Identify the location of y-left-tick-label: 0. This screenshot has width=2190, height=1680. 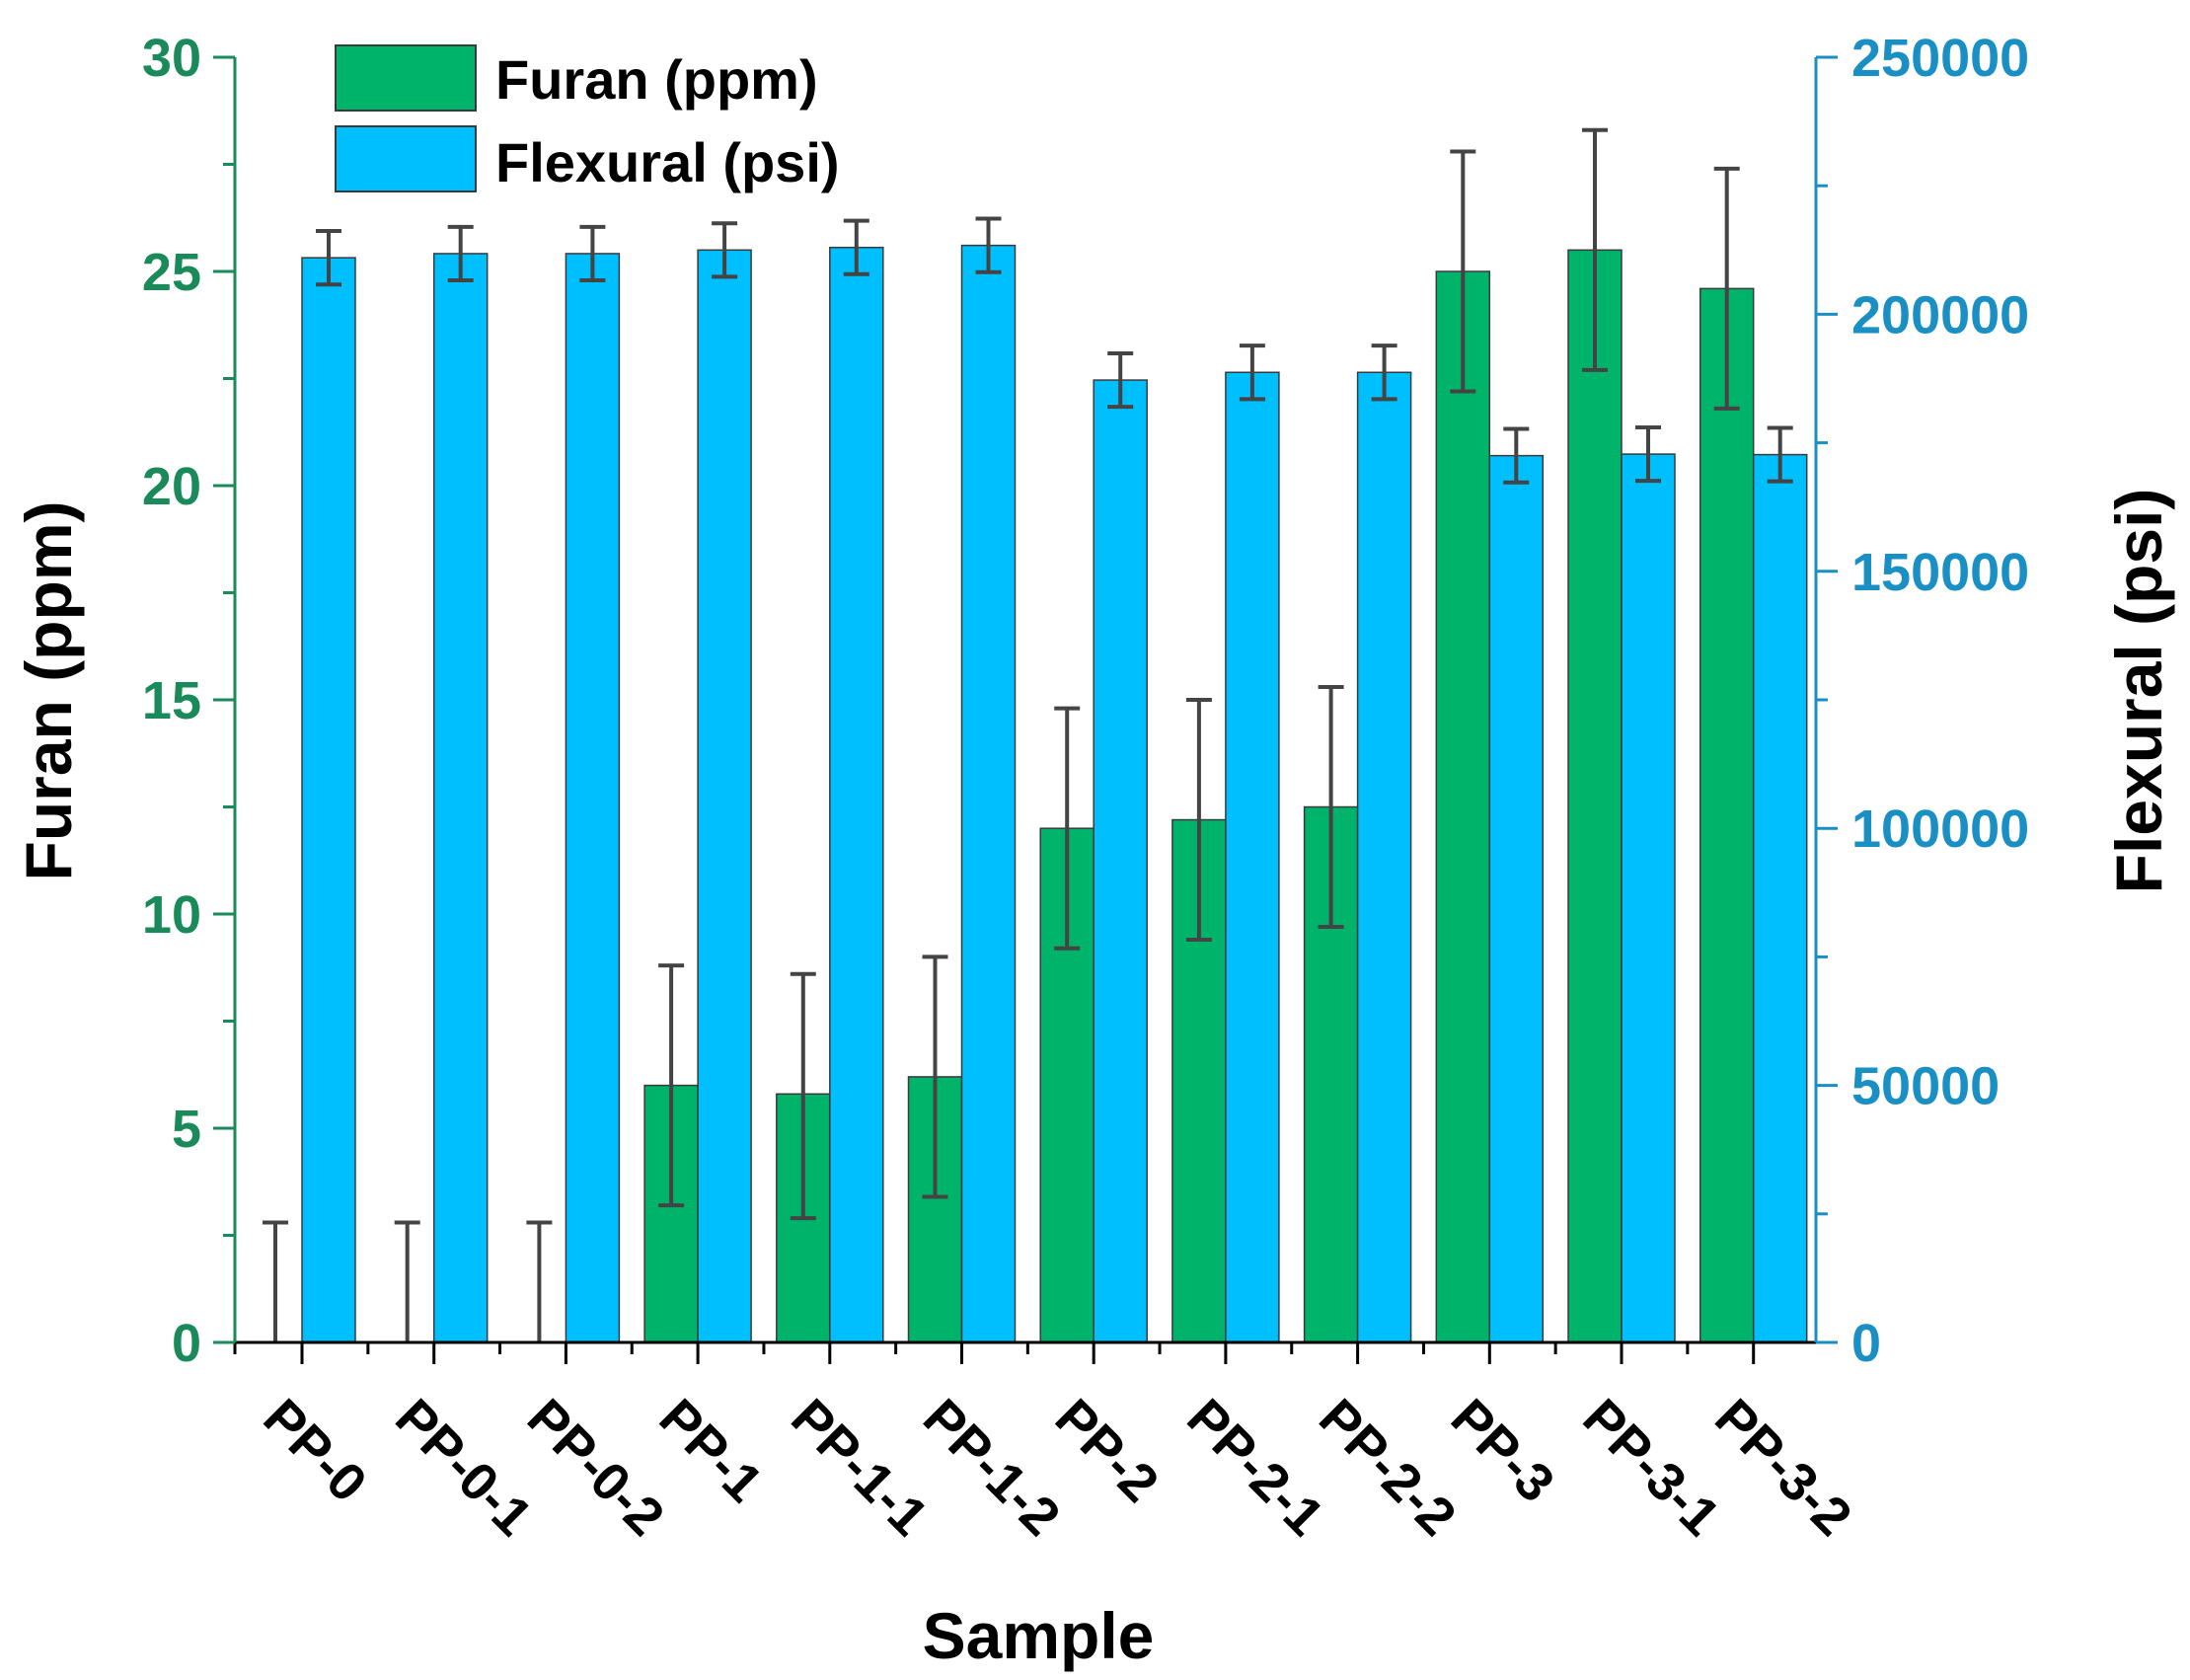
(187, 1343).